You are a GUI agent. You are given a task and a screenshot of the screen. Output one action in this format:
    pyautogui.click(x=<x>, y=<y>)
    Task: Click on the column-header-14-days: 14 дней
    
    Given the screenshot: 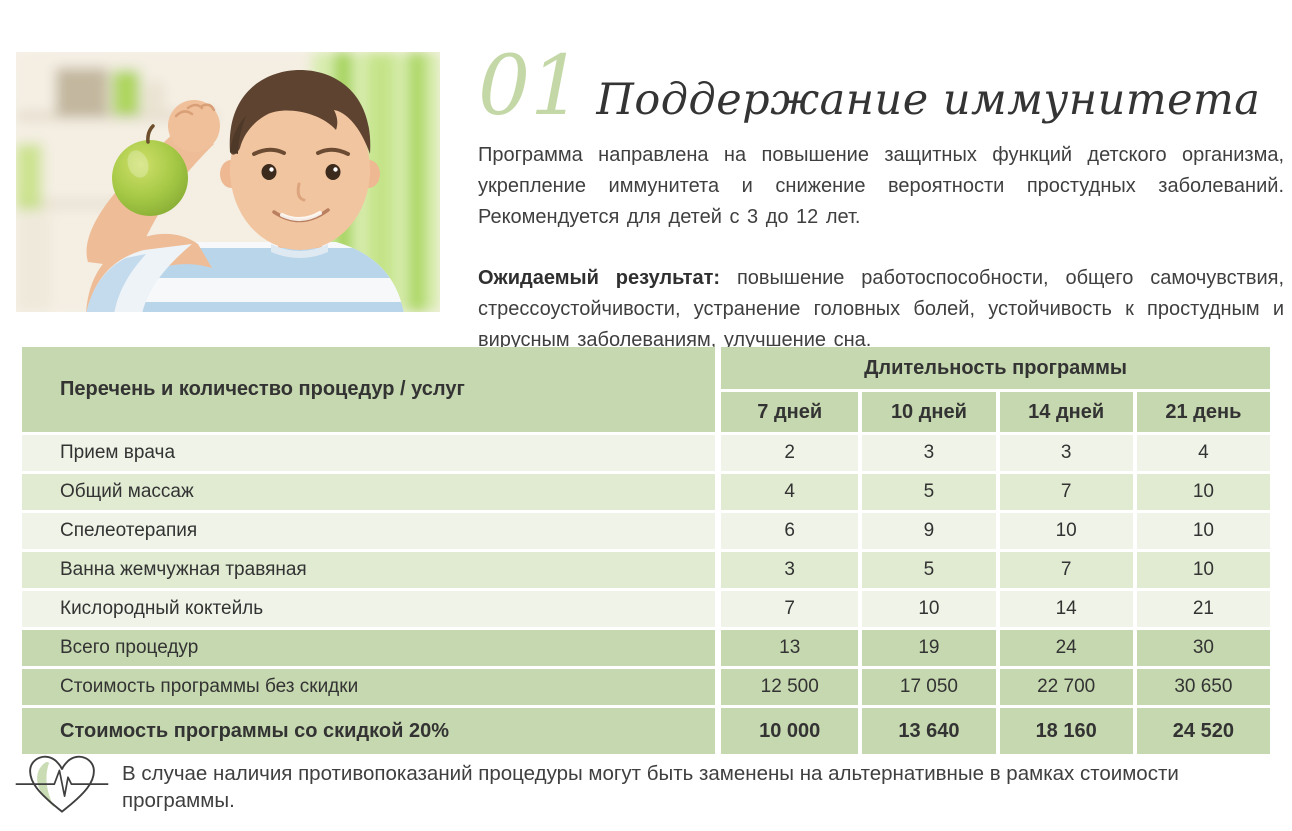 What is the action you would take?
    pyautogui.click(x=1064, y=412)
    